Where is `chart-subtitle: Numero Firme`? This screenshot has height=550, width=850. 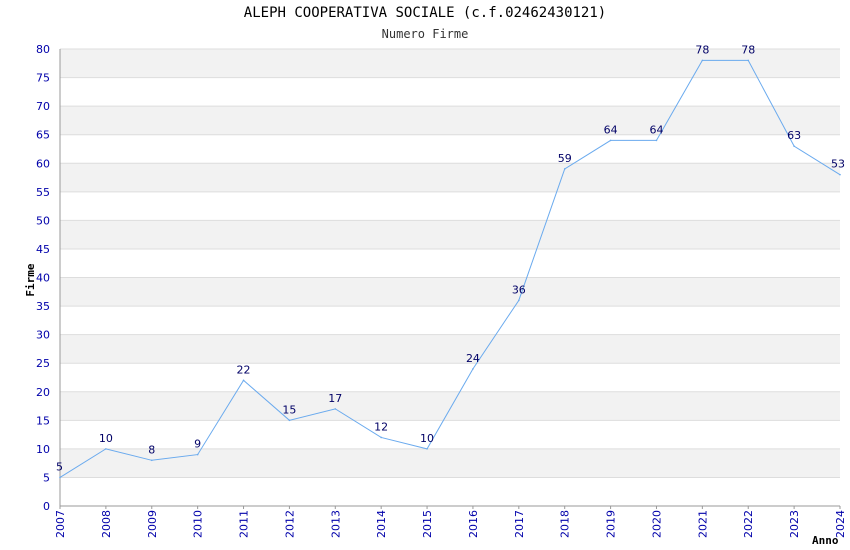 chart-subtitle: Numero Firme is located at coordinates (425, 34).